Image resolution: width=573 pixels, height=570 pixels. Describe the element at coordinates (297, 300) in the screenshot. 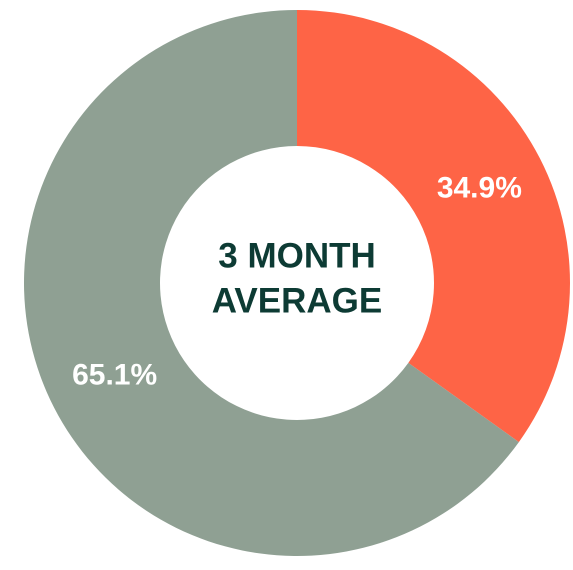

I see `center-text: AVERAGE` at that location.